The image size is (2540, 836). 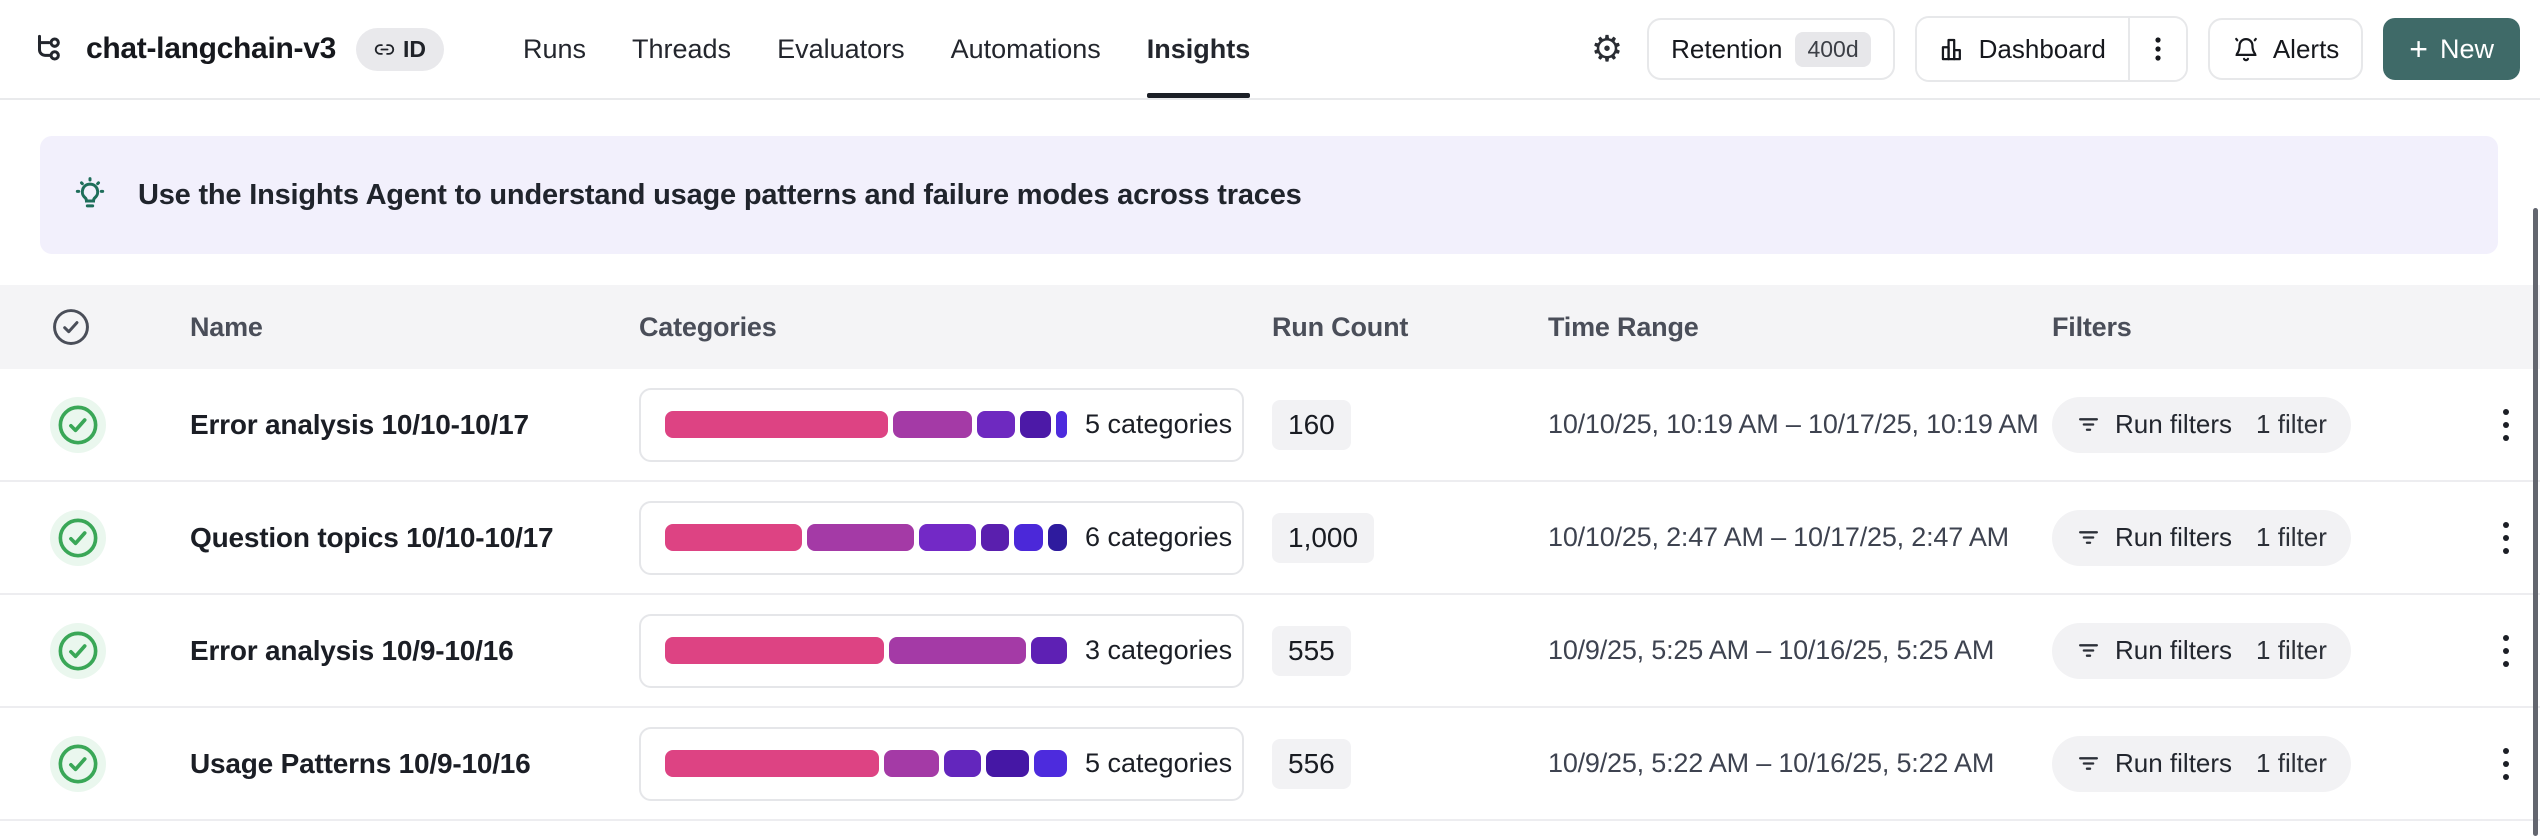 What do you see at coordinates (841, 48) in the screenshot?
I see `tab-evaluators: Evaluators` at bounding box center [841, 48].